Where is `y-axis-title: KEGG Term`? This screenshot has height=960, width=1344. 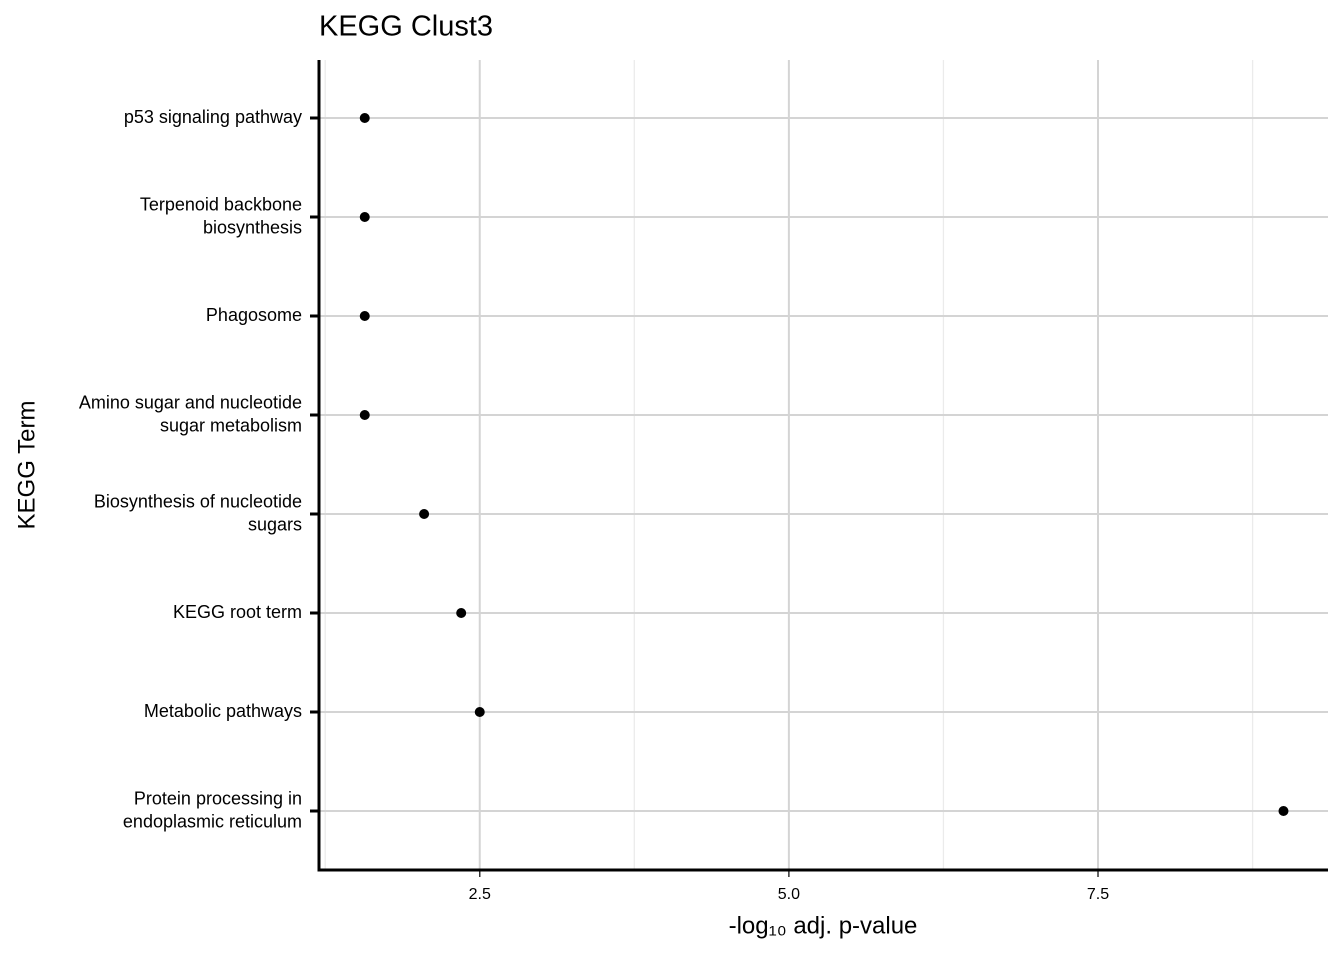
y-axis-title: KEGG Term is located at coordinates (26, 465).